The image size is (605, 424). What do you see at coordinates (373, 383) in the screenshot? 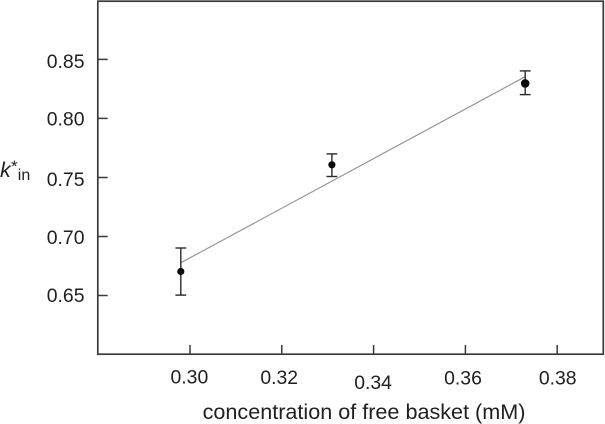
I see `svg-text: 0.34` at bounding box center [373, 383].